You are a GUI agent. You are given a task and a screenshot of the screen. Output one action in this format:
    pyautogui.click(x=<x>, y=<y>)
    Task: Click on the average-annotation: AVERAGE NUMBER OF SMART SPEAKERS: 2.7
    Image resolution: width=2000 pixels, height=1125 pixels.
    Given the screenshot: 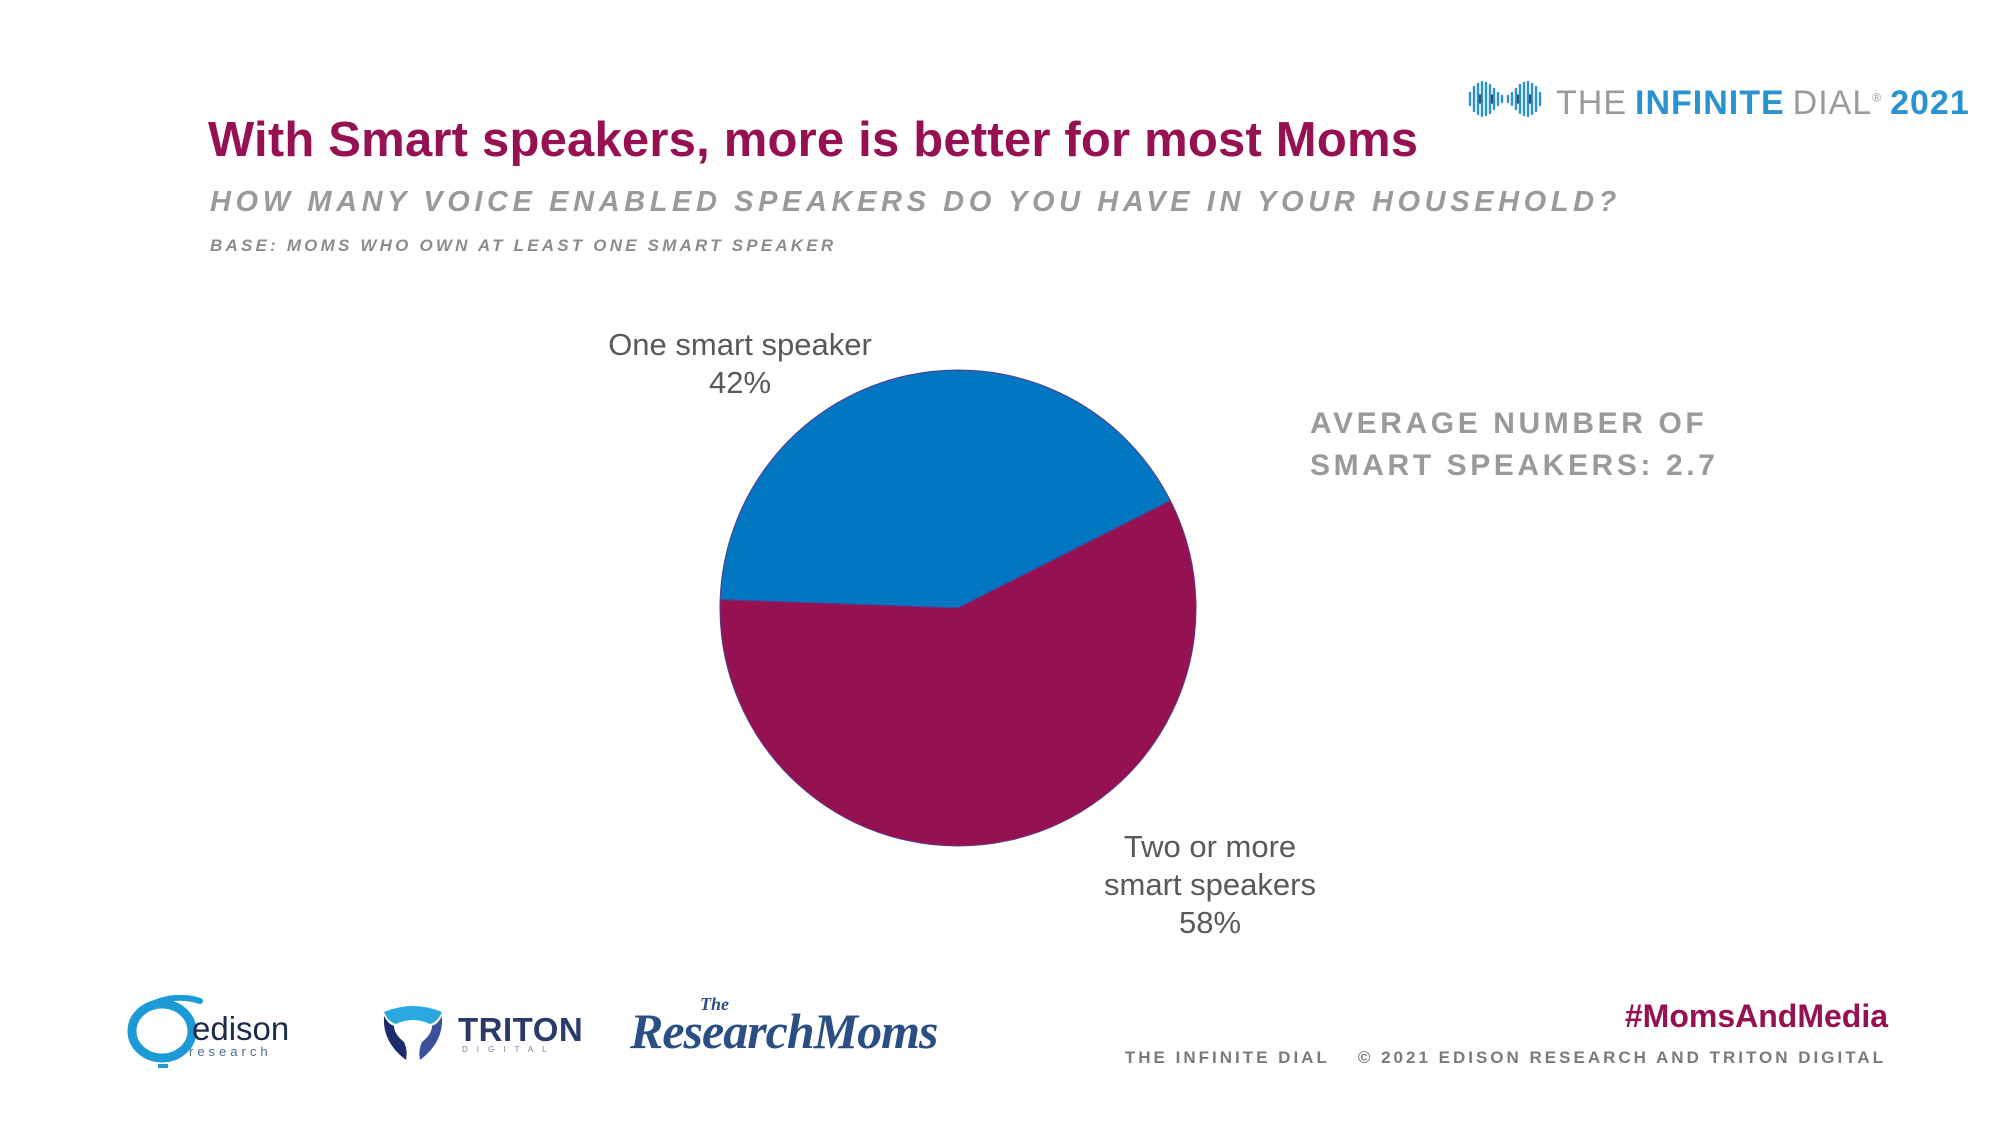 What is the action you would take?
    pyautogui.click(x=1514, y=445)
    